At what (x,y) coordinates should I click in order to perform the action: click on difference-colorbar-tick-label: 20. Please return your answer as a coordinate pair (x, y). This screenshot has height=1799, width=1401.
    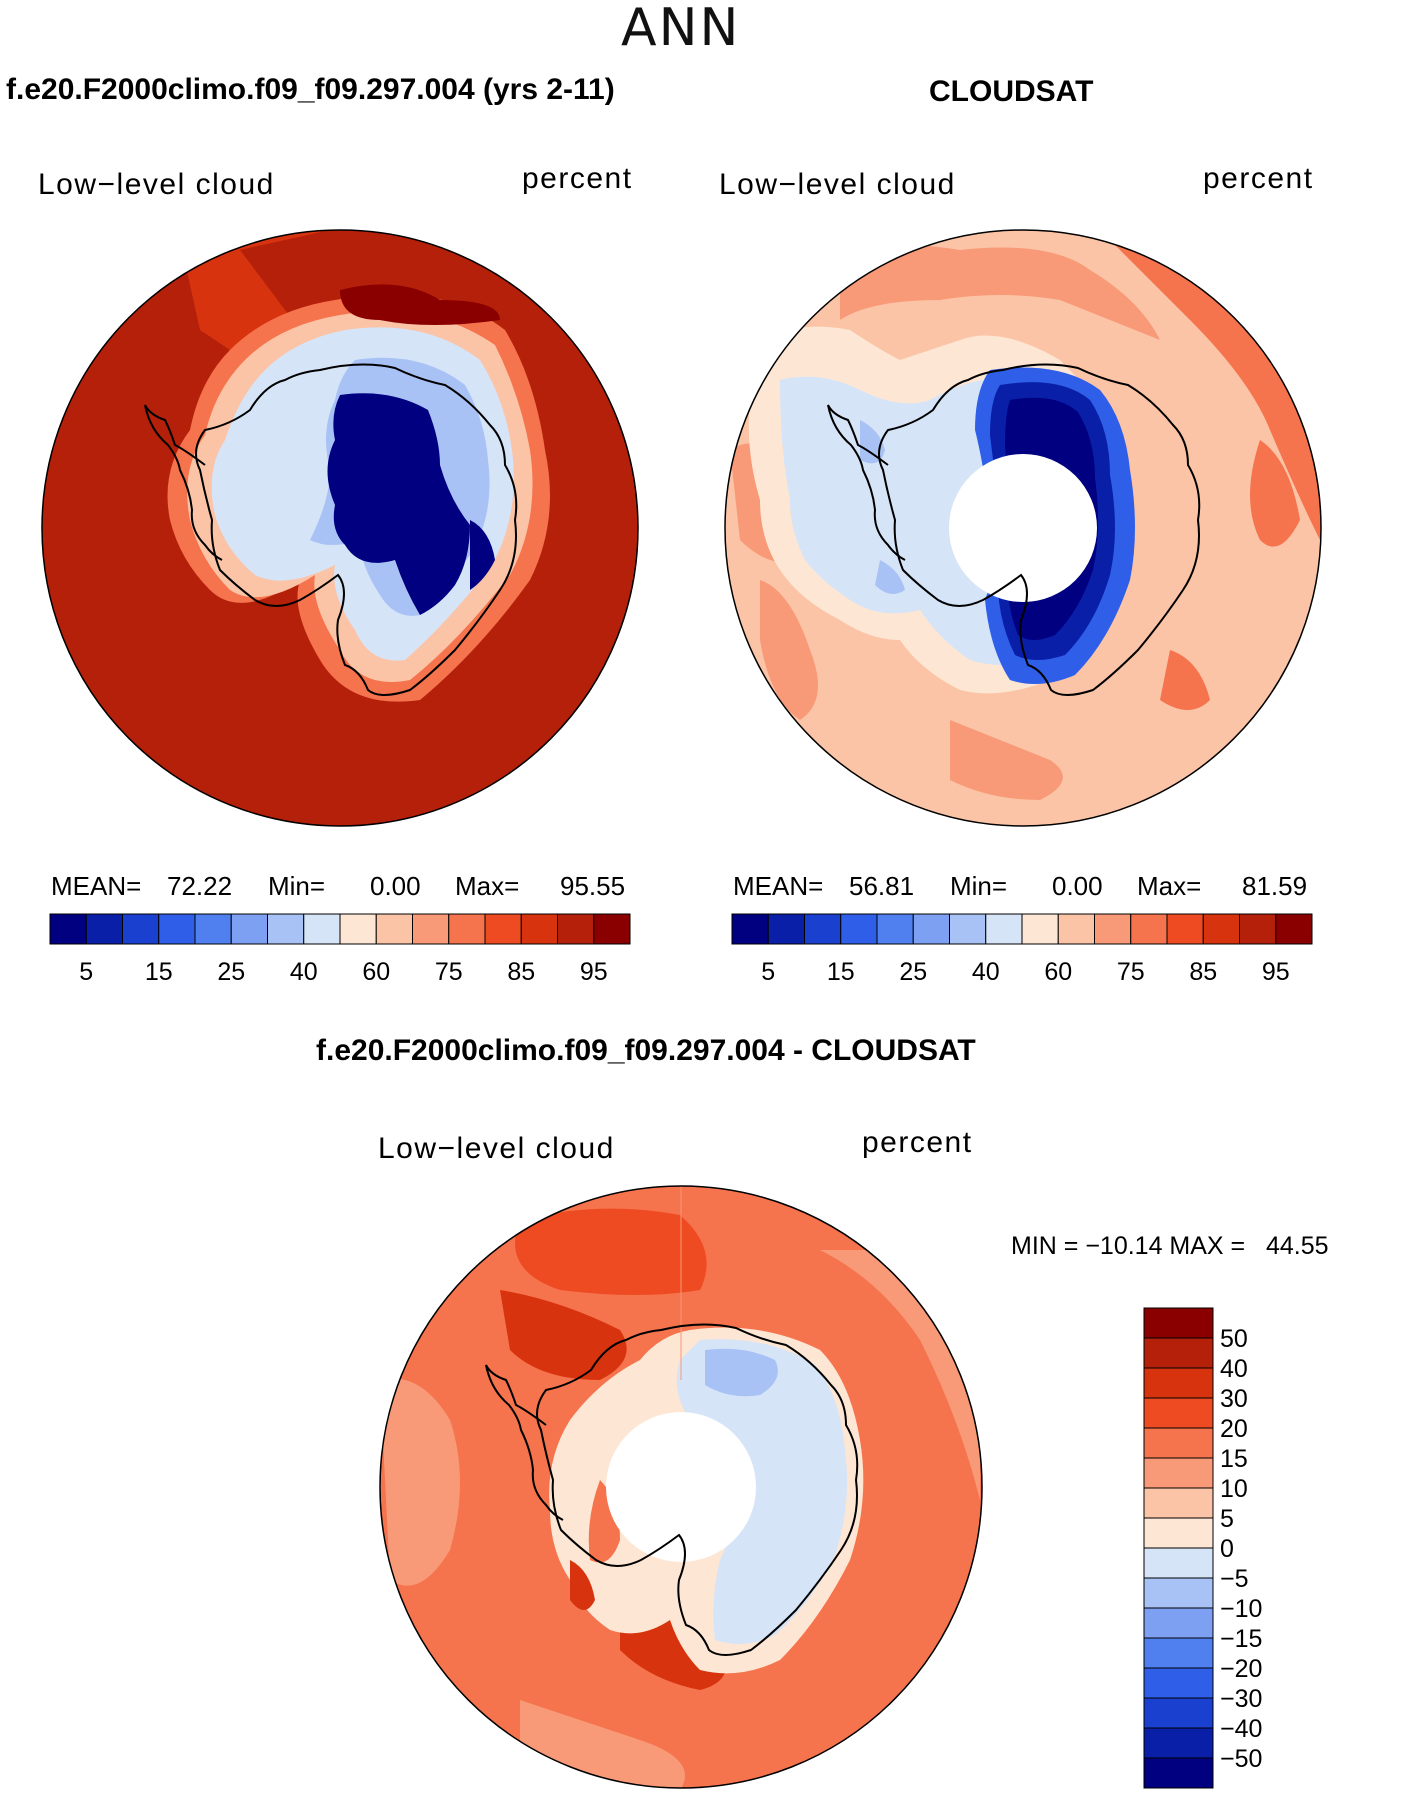
    Looking at the image, I should click on (1234, 1429).